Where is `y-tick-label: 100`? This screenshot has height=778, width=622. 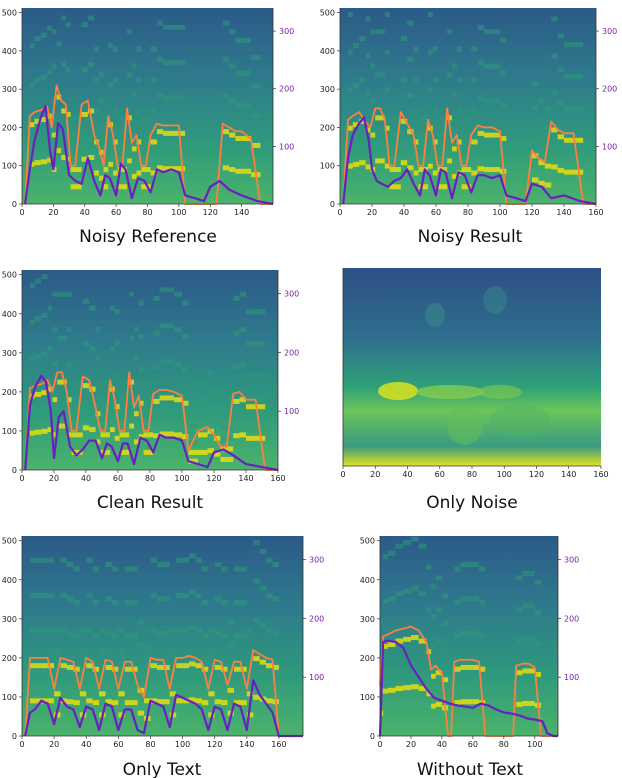 y-tick-label: 100 is located at coordinates (9, 166).